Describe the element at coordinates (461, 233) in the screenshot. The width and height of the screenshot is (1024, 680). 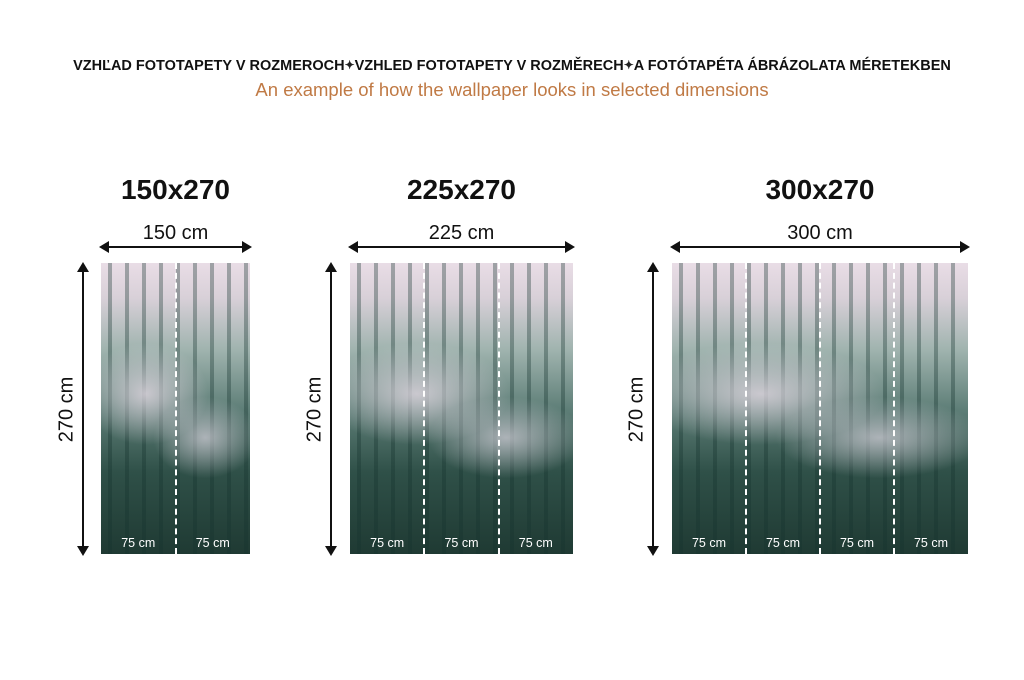
I see `width-label: 225 cm` at that location.